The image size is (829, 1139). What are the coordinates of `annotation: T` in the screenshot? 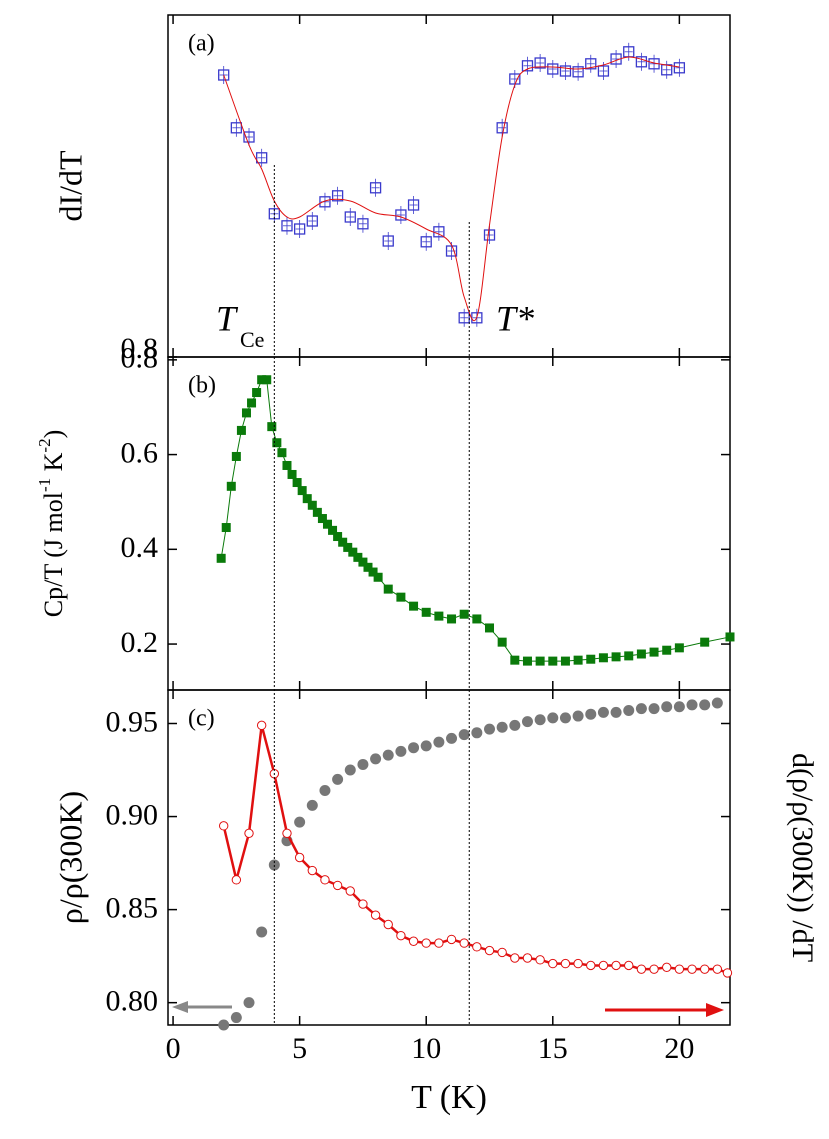 It's located at (227, 318).